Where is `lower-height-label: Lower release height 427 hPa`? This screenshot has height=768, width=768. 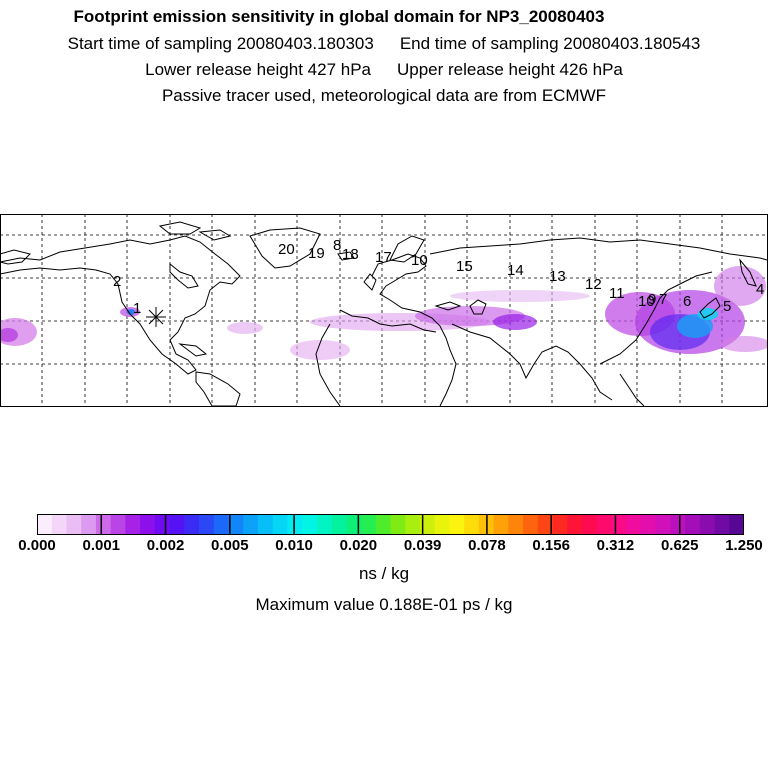
lower-height-label: Lower release height 427 hPa is located at coordinates (258, 69).